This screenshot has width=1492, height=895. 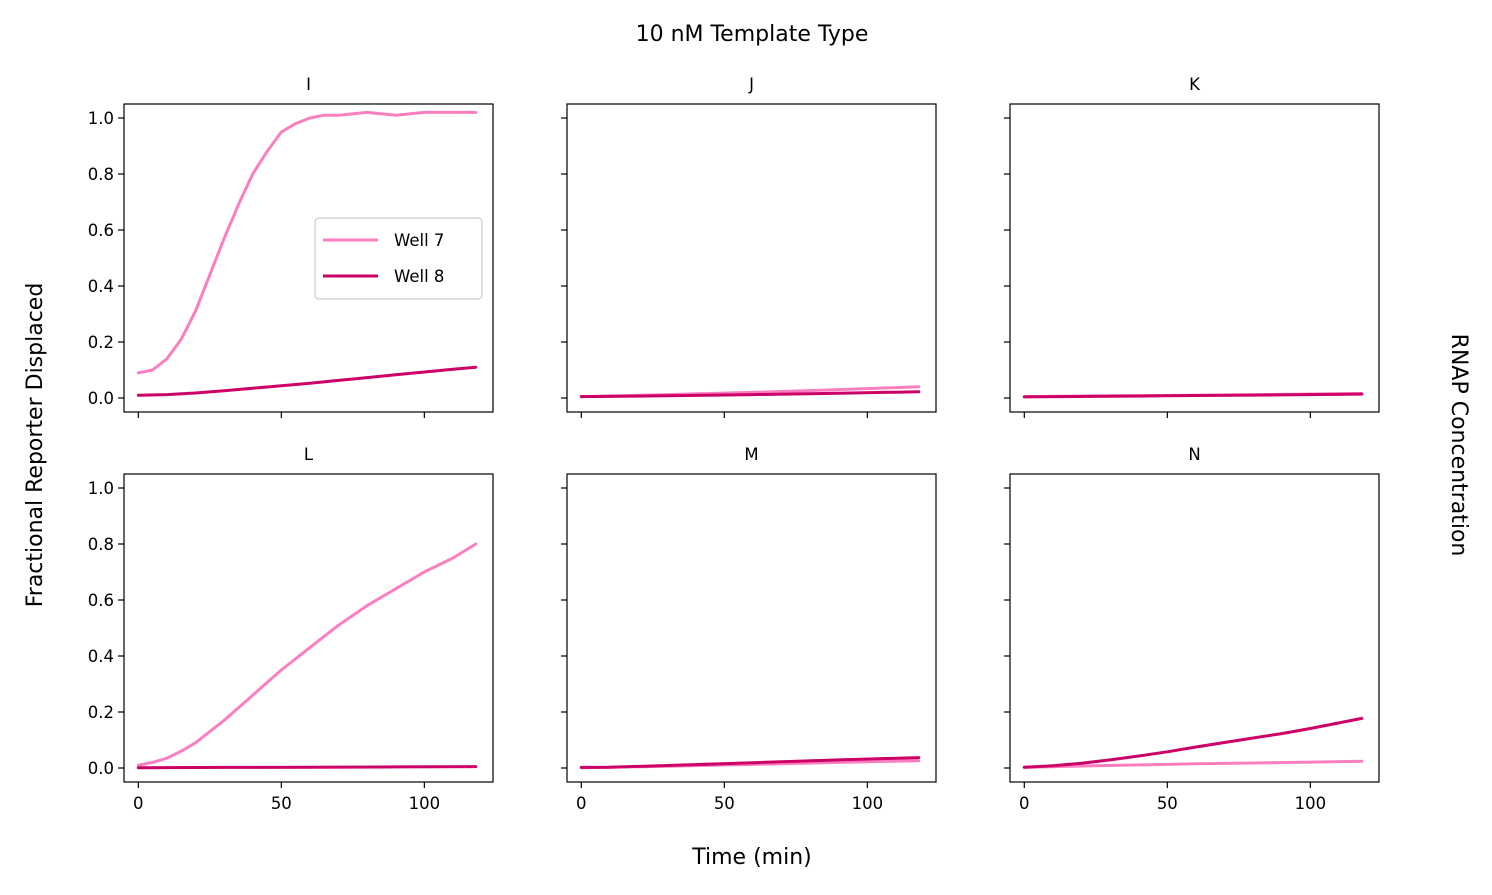 I want to click on subplot-k: K, so click(x=1192, y=246).